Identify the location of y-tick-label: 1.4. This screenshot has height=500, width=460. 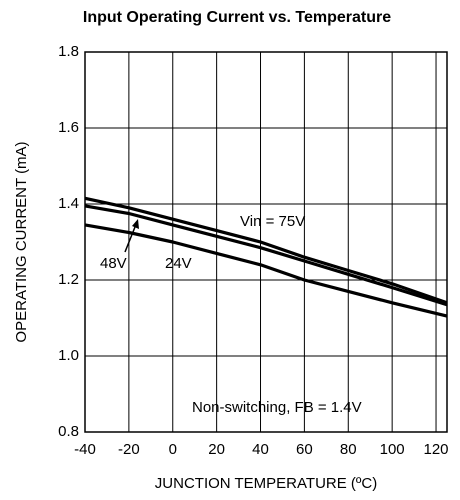
(68, 203).